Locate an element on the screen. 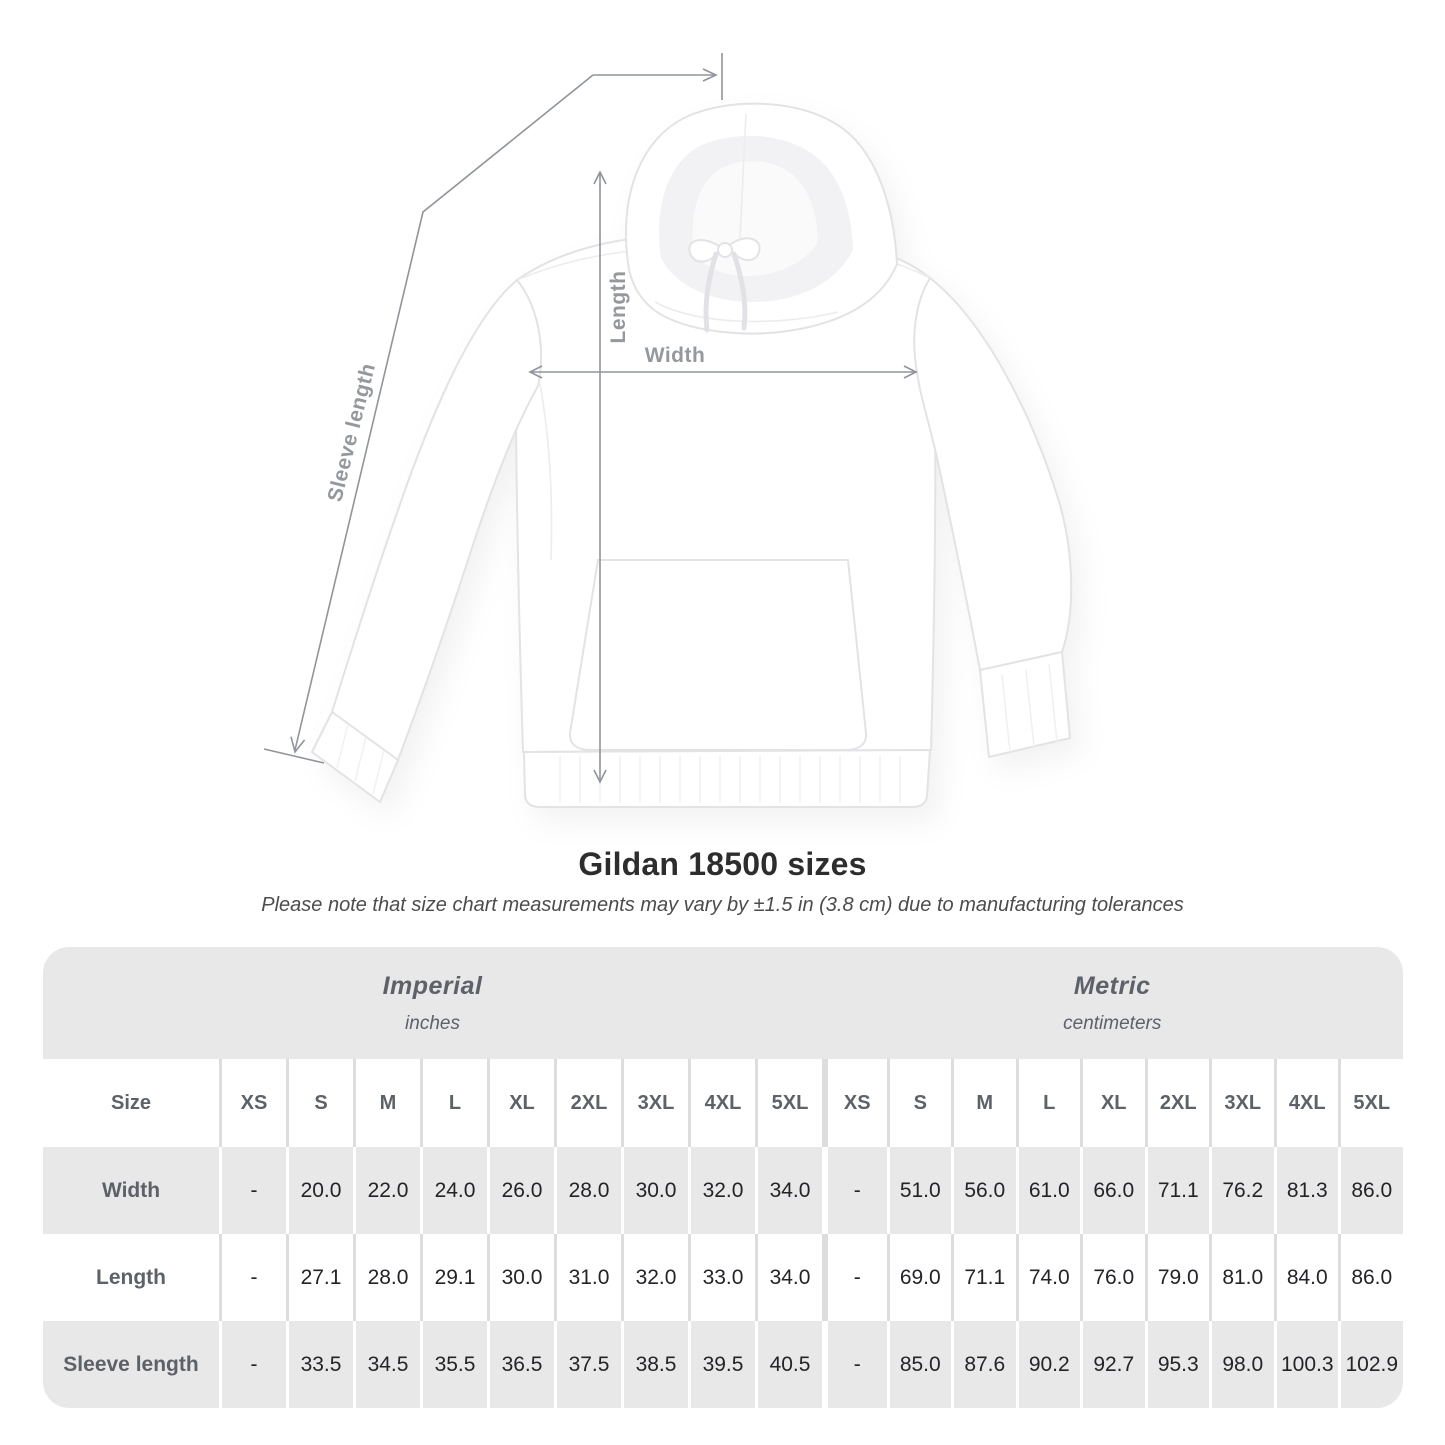 The width and height of the screenshot is (1445, 1445). sleeve-length-arrowhead-bottom is located at coordinates (298, 745).